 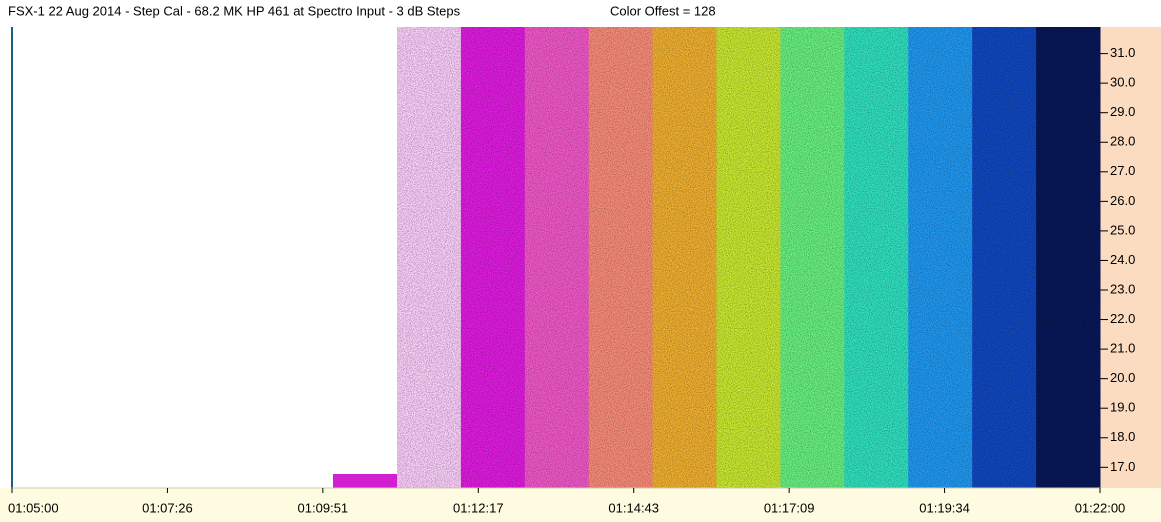 I want to click on y-tick-label: 26.0, so click(x=1122, y=200).